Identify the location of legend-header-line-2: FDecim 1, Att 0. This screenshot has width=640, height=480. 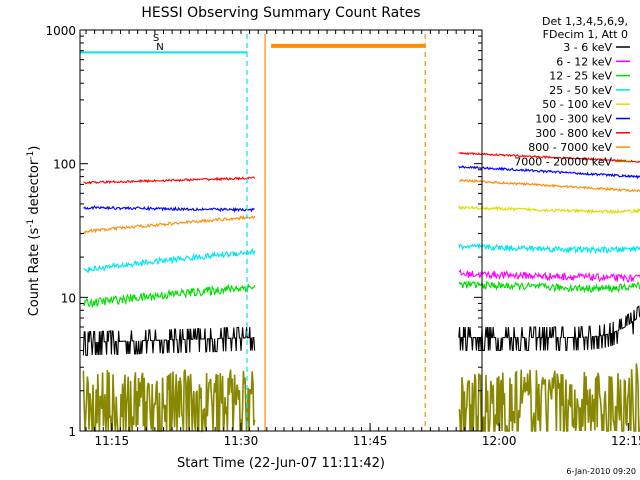
(585, 34).